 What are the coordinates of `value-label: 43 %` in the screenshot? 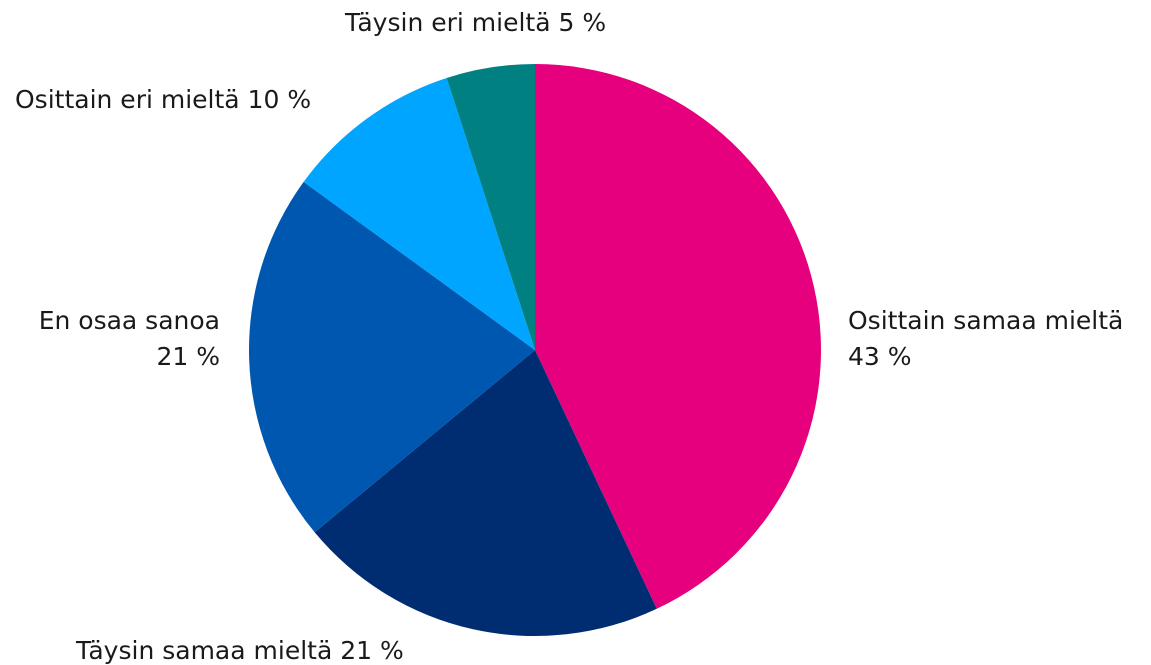 It's located at (880, 356).